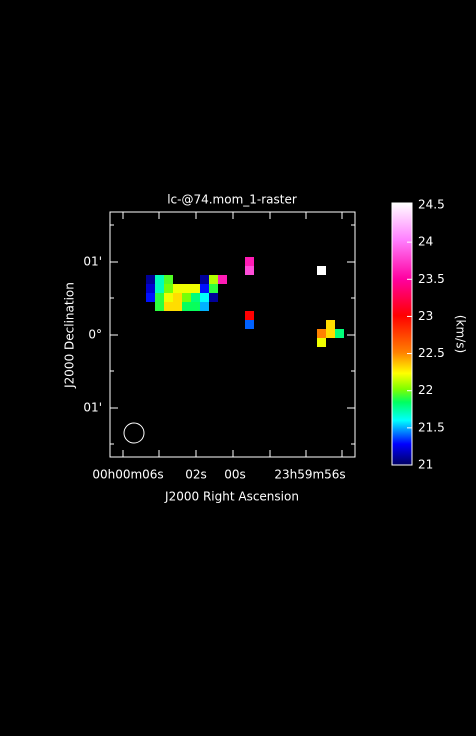 The width and height of the screenshot is (476, 736). What do you see at coordinates (431, 427) in the screenshot?
I see `colorbar-tick-label: 21.5` at bounding box center [431, 427].